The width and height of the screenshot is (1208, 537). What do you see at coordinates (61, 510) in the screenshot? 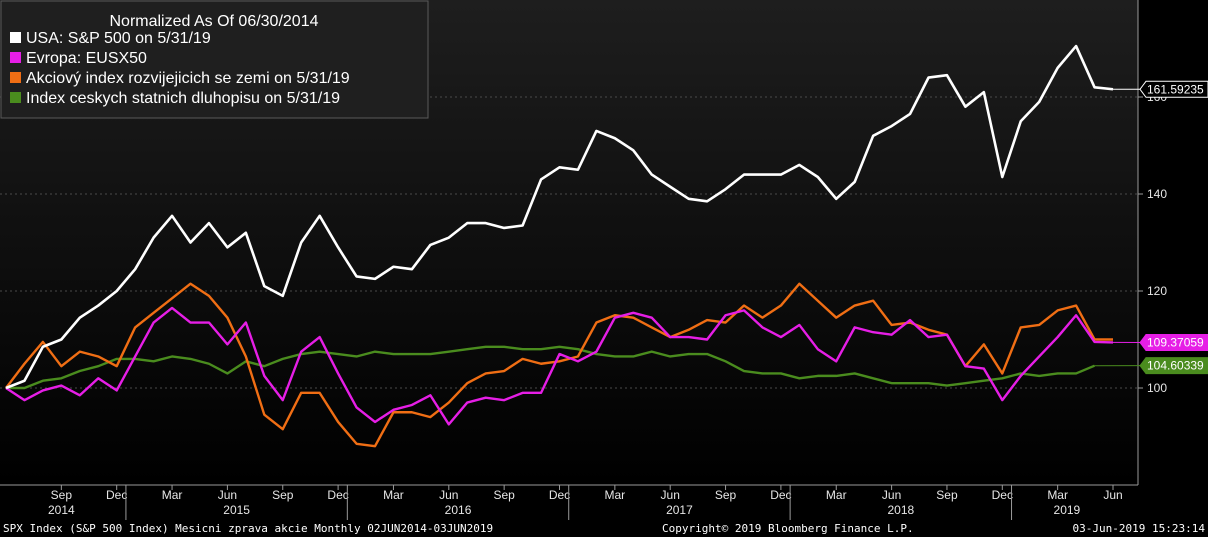
I see `year-label: 2014` at bounding box center [61, 510].